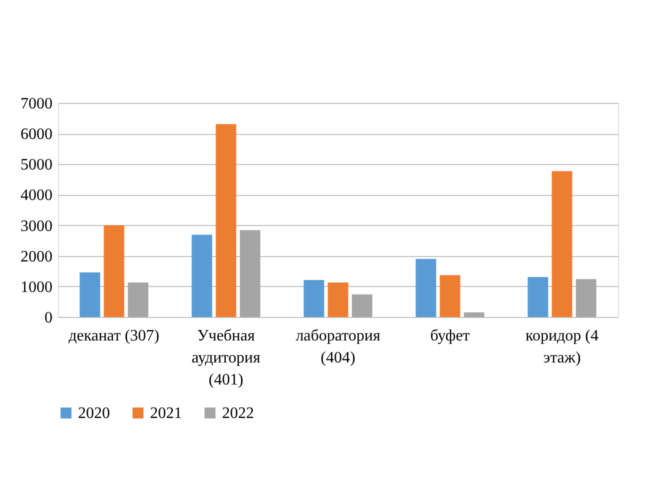 The height and width of the screenshot is (486, 657). Describe the element at coordinates (36, 287) in the screenshot. I see `y-tick-label: 1000` at that location.